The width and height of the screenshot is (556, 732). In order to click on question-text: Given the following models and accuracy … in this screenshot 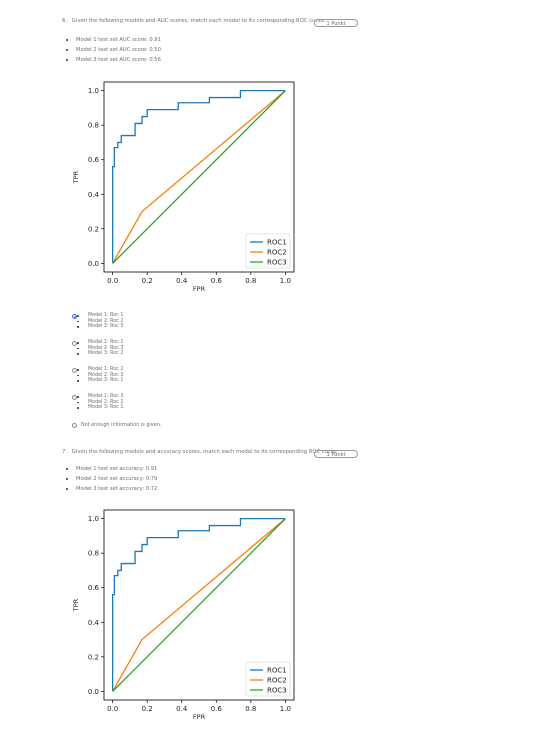, I will do `click(205, 452)`.